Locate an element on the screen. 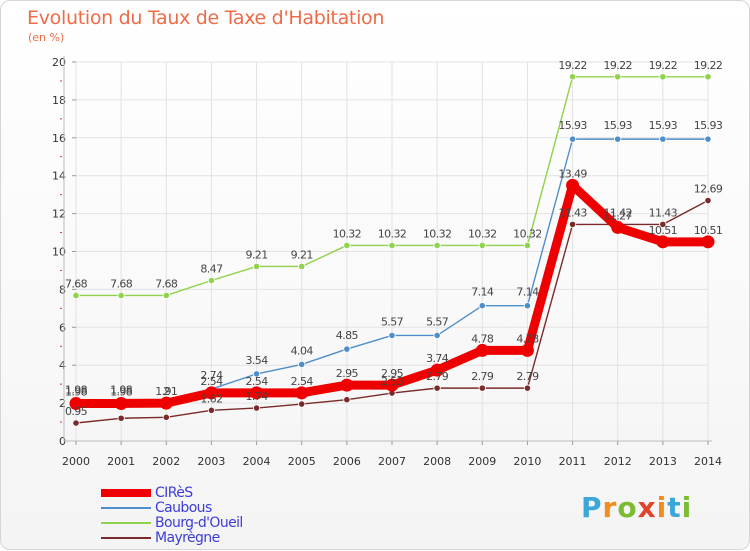 This screenshot has height=551, width=750. data-label: 4.85 is located at coordinates (347, 335).